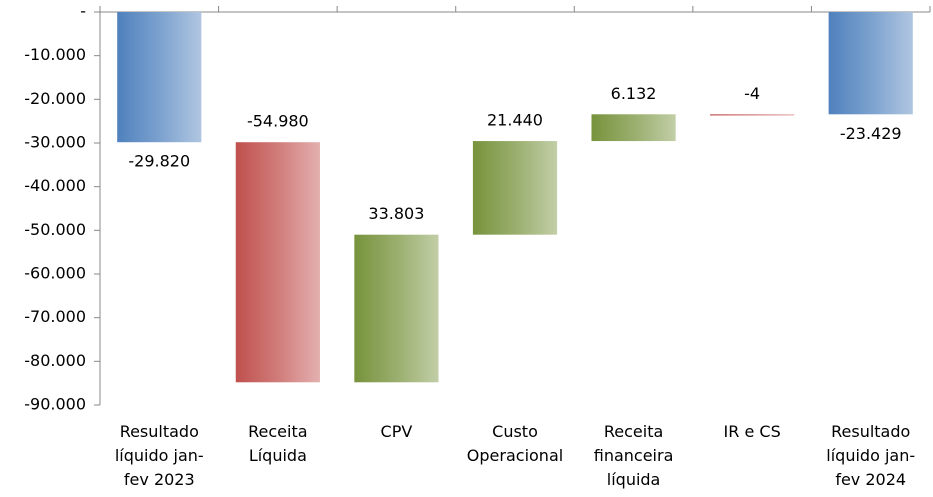 This screenshot has width=933, height=497. I want to click on y-tick-label: -20.000, so click(55, 98).